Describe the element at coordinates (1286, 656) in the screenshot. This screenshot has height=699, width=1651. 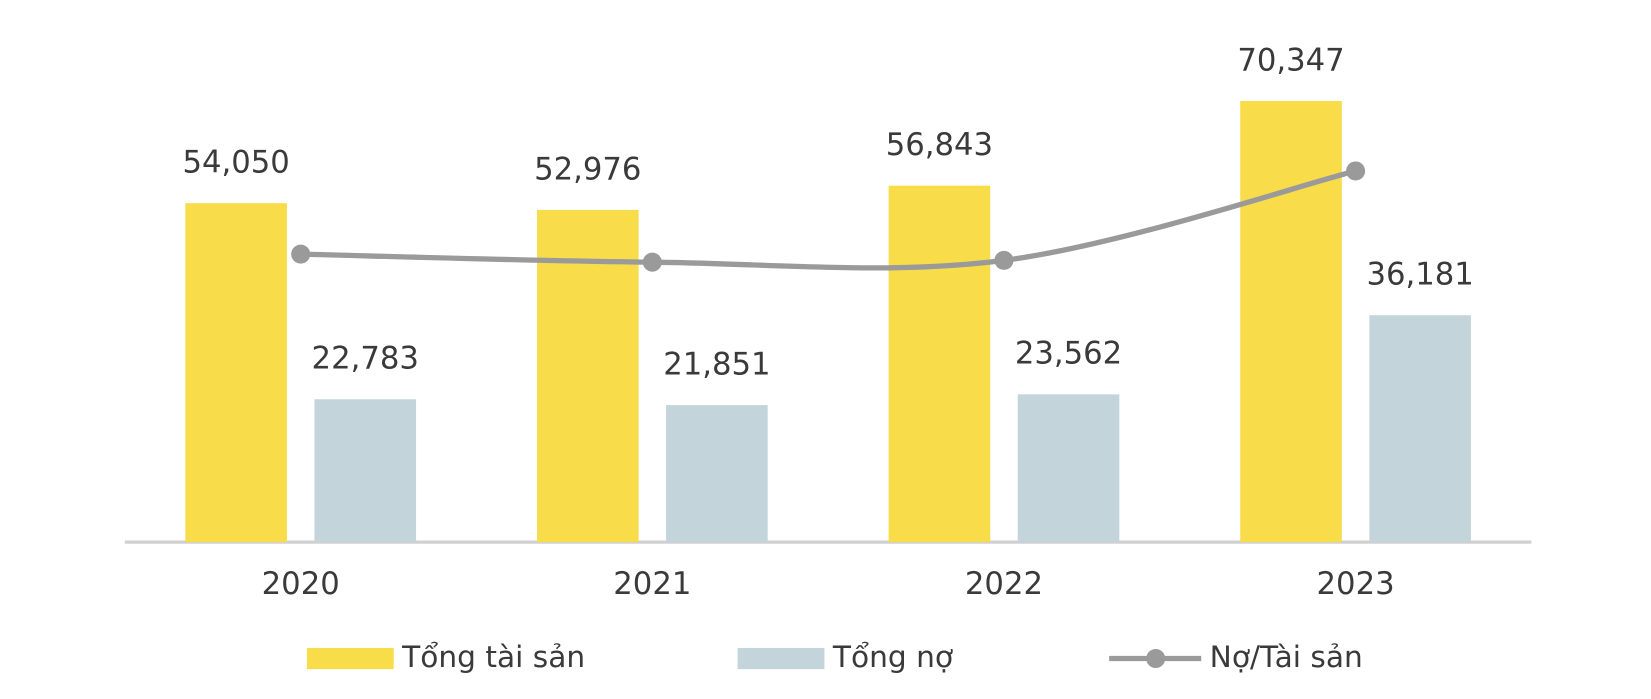
I see `legend-label: Nợ/Tài sản` at that location.